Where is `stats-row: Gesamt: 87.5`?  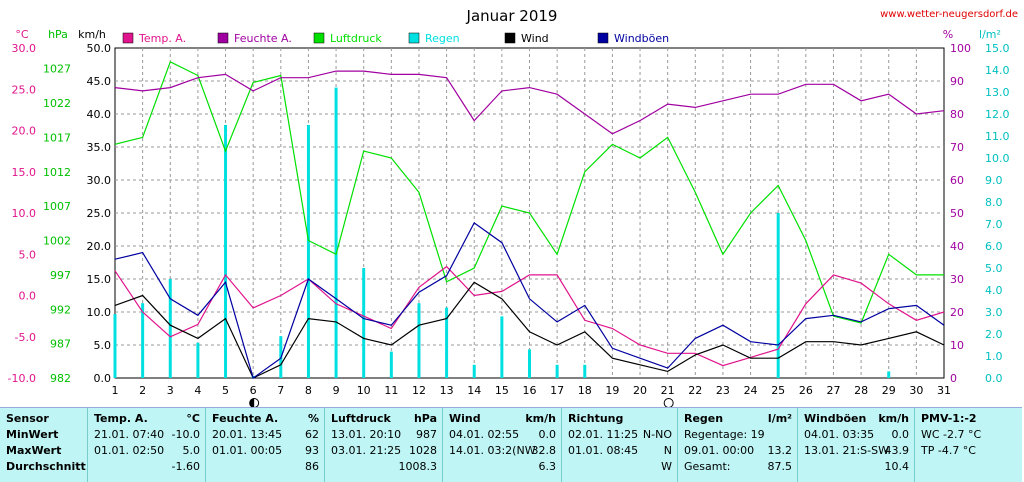 stats-row: Gesamt: 87.5 is located at coordinates (738, 468).